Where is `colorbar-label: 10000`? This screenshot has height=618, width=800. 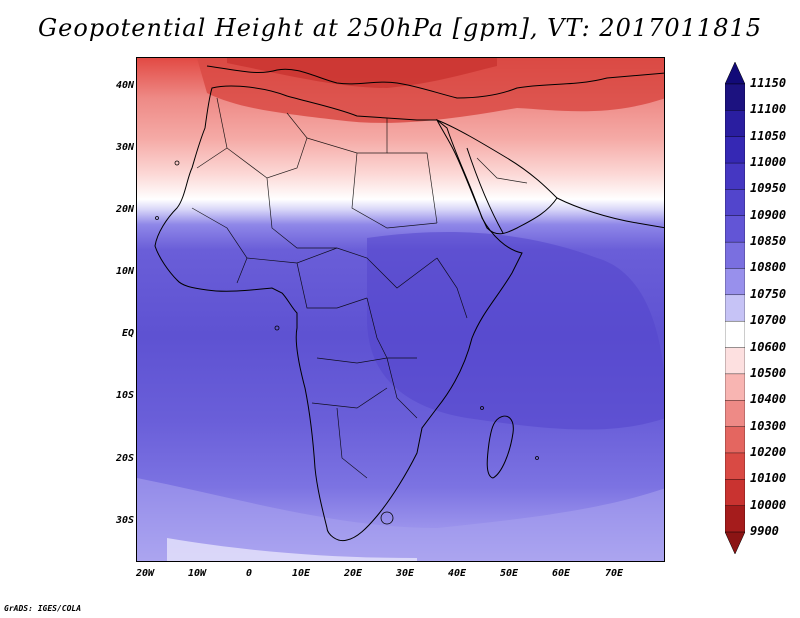
colorbar-label: 10000 is located at coordinates (768, 504).